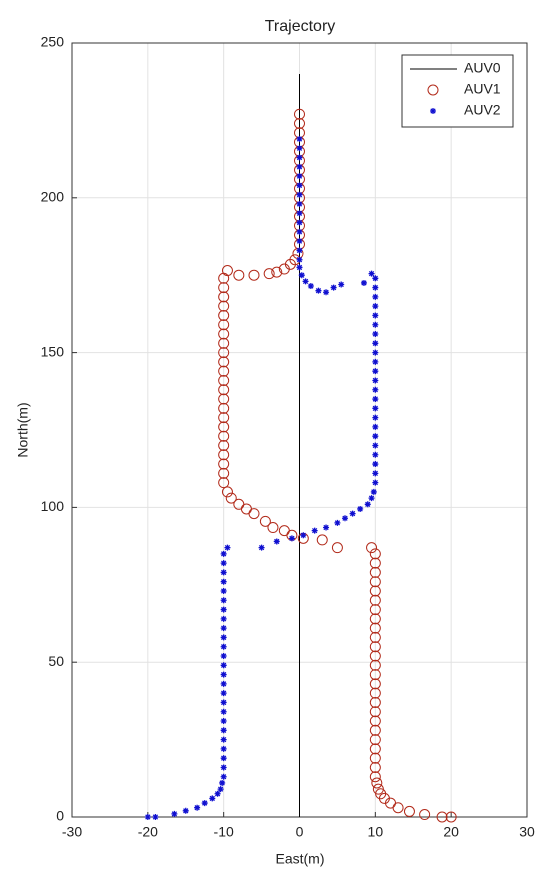 This screenshot has height=887, width=550. I want to click on x-tick-label: -20, so click(148, 832).